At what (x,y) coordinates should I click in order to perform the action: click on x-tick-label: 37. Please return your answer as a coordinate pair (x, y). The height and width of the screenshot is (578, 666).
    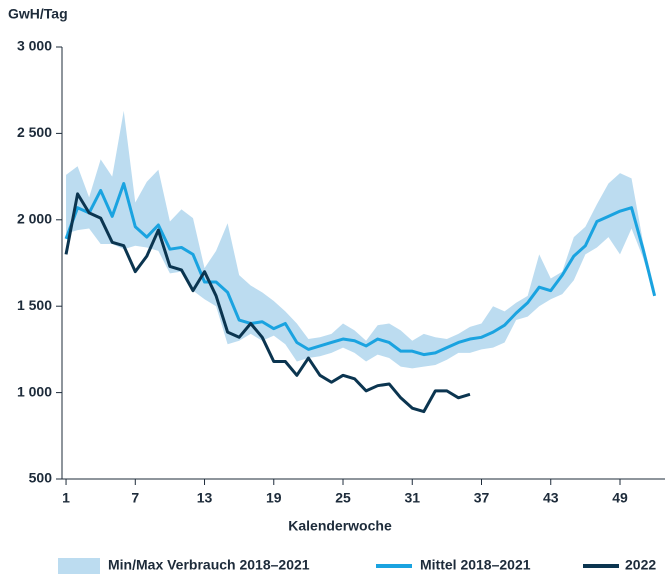
    Looking at the image, I should click on (482, 498).